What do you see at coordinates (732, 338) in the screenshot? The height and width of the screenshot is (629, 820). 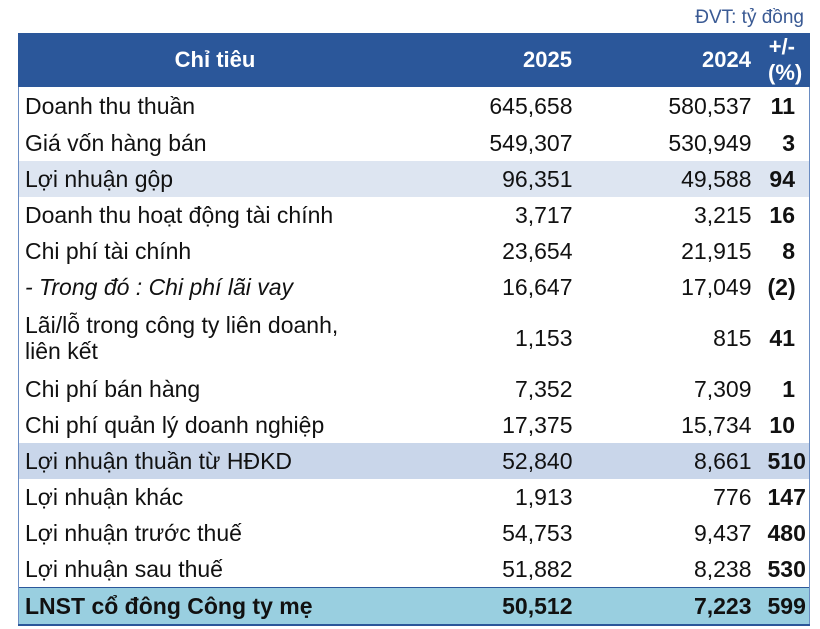 I see `value-2024: 815` at bounding box center [732, 338].